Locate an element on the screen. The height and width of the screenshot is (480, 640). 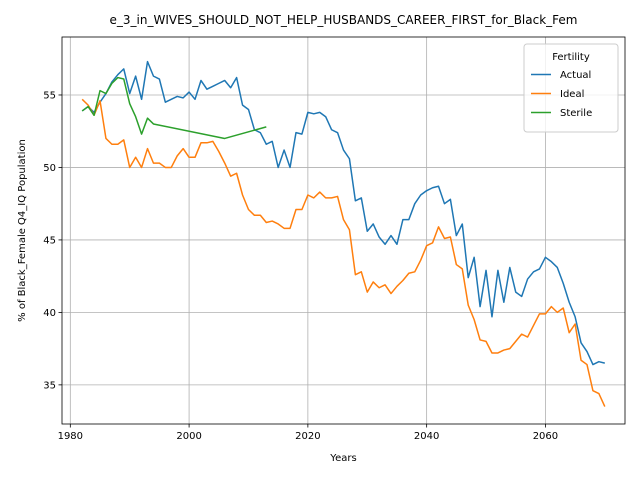
x-tick-label: 1980 is located at coordinates (70, 436).